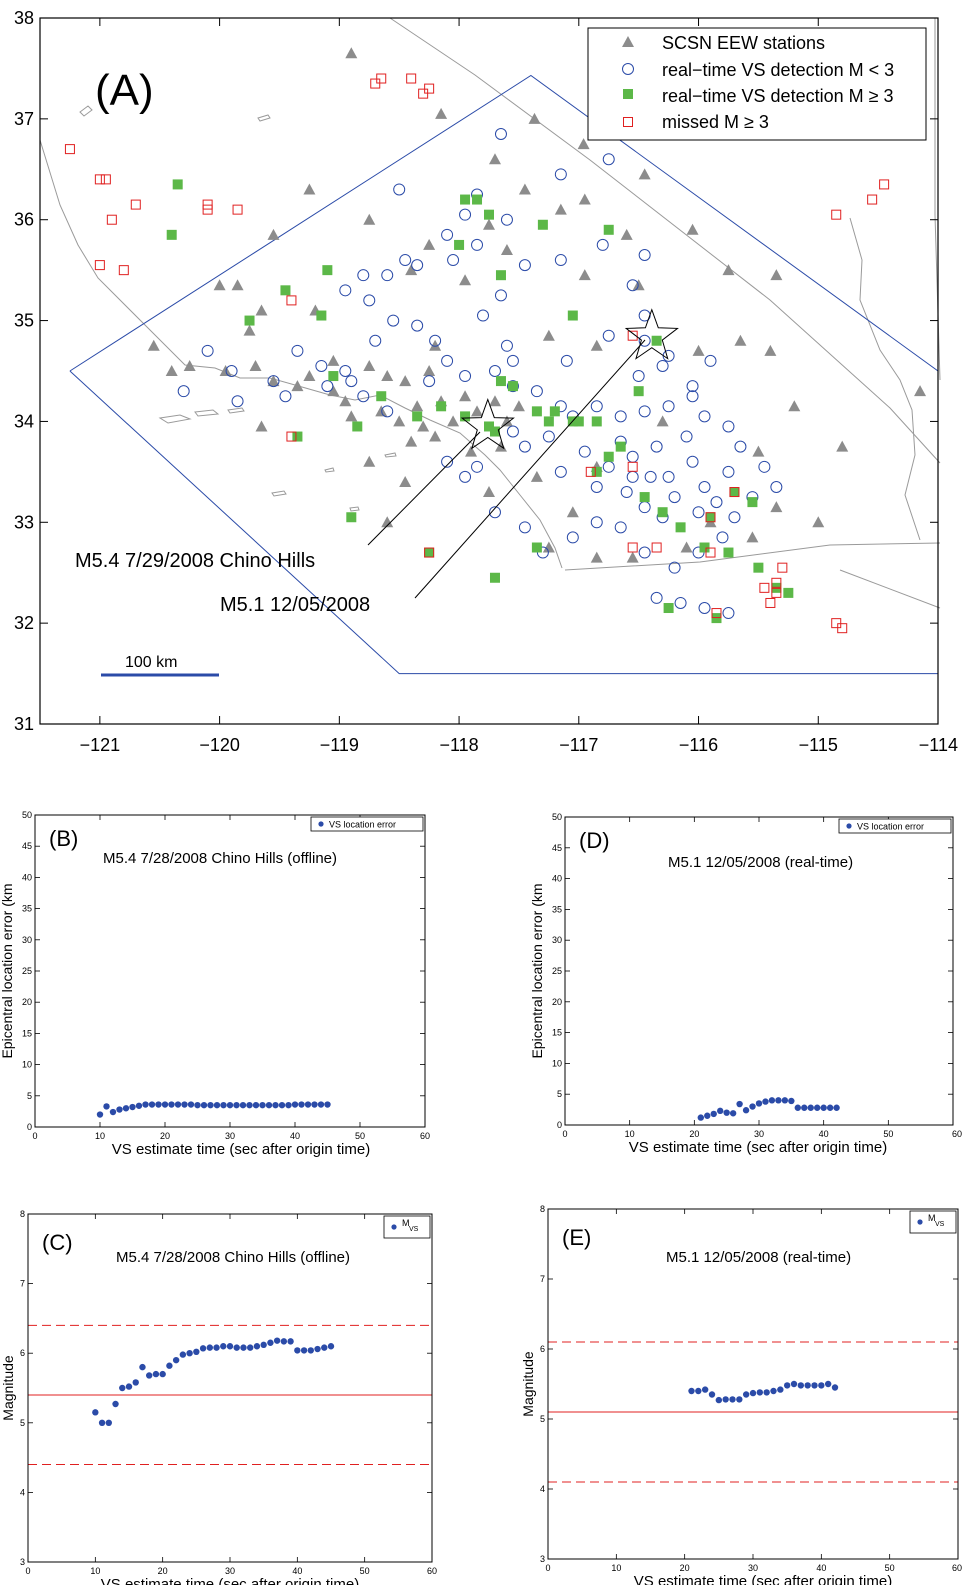 This screenshot has width=965, height=1585. What do you see at coordinates (890, 589) in the screenshot?
I see `border-baja` at bounding box center [890, 589].